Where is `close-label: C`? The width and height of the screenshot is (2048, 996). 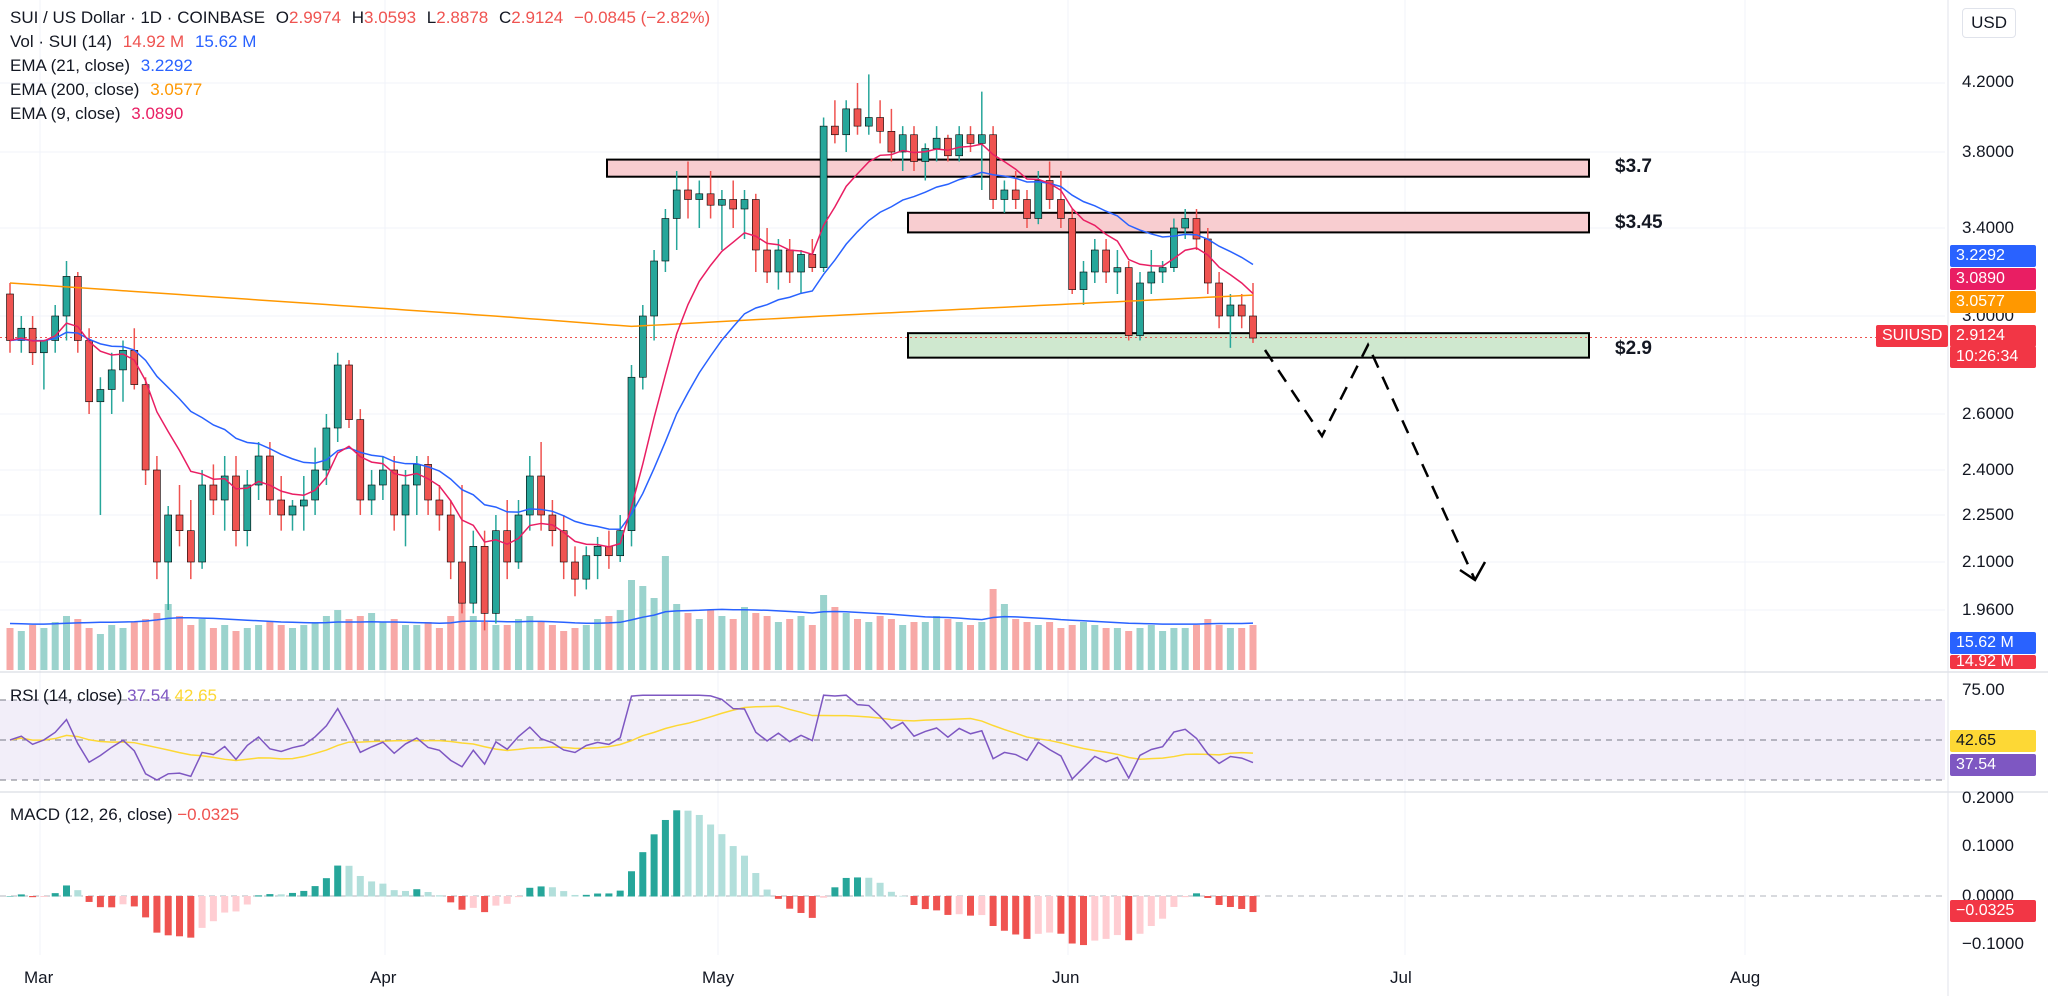
close-label: C is located at coordinates (505, 17).